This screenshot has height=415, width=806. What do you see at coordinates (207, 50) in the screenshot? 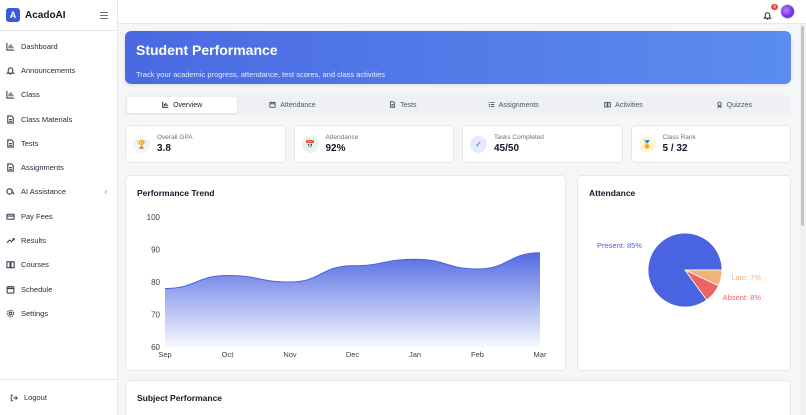
I see `page-title: Student Performance` at bounding box center [207, 50].